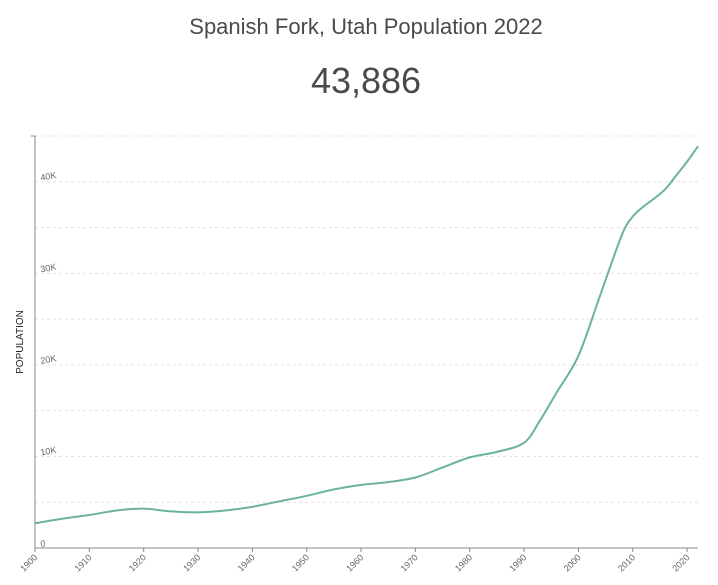 This screenshot has width=718, height=585. I want to click on y-tick-label: 0, so click(43, 543).